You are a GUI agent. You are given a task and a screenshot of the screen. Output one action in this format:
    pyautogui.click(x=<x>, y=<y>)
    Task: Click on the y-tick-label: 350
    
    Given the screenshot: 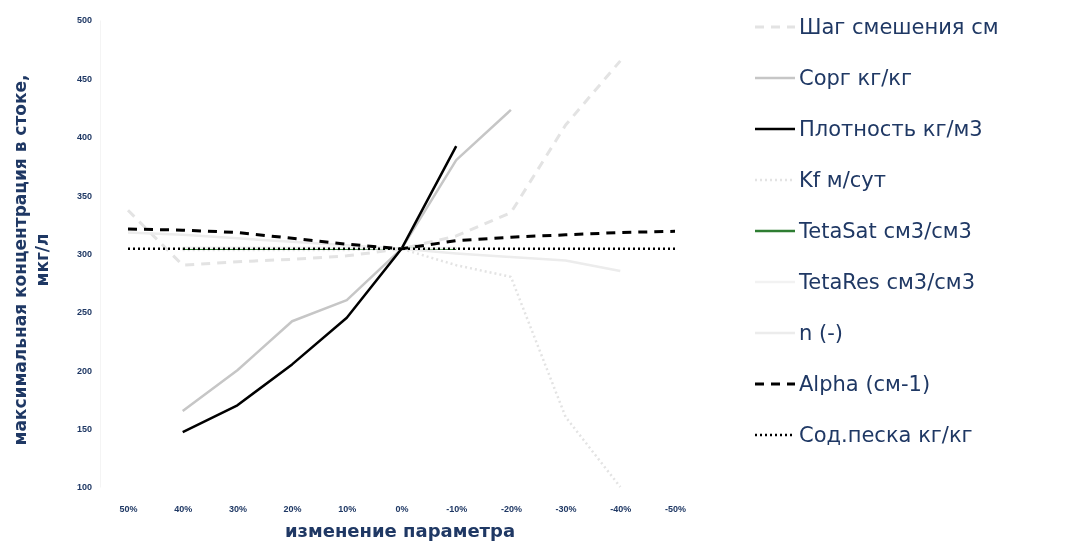 What is the action you would take?
    pyautogui.click(x=84, y=195)
    